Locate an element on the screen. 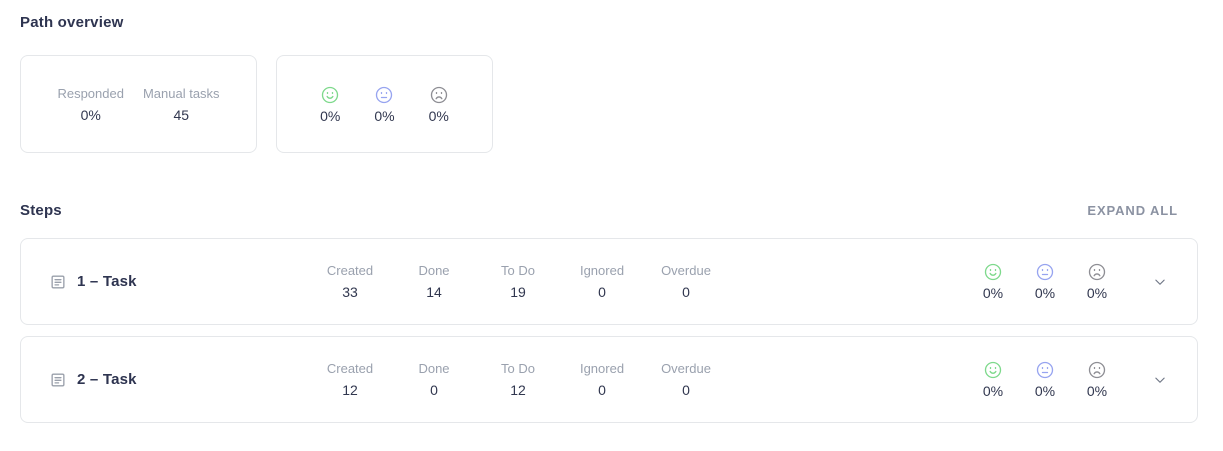 The width and height of the screenshot is (1223, 451). manual-tasks-stat: Manual tasks 45 is located at coordinates (181, 104).